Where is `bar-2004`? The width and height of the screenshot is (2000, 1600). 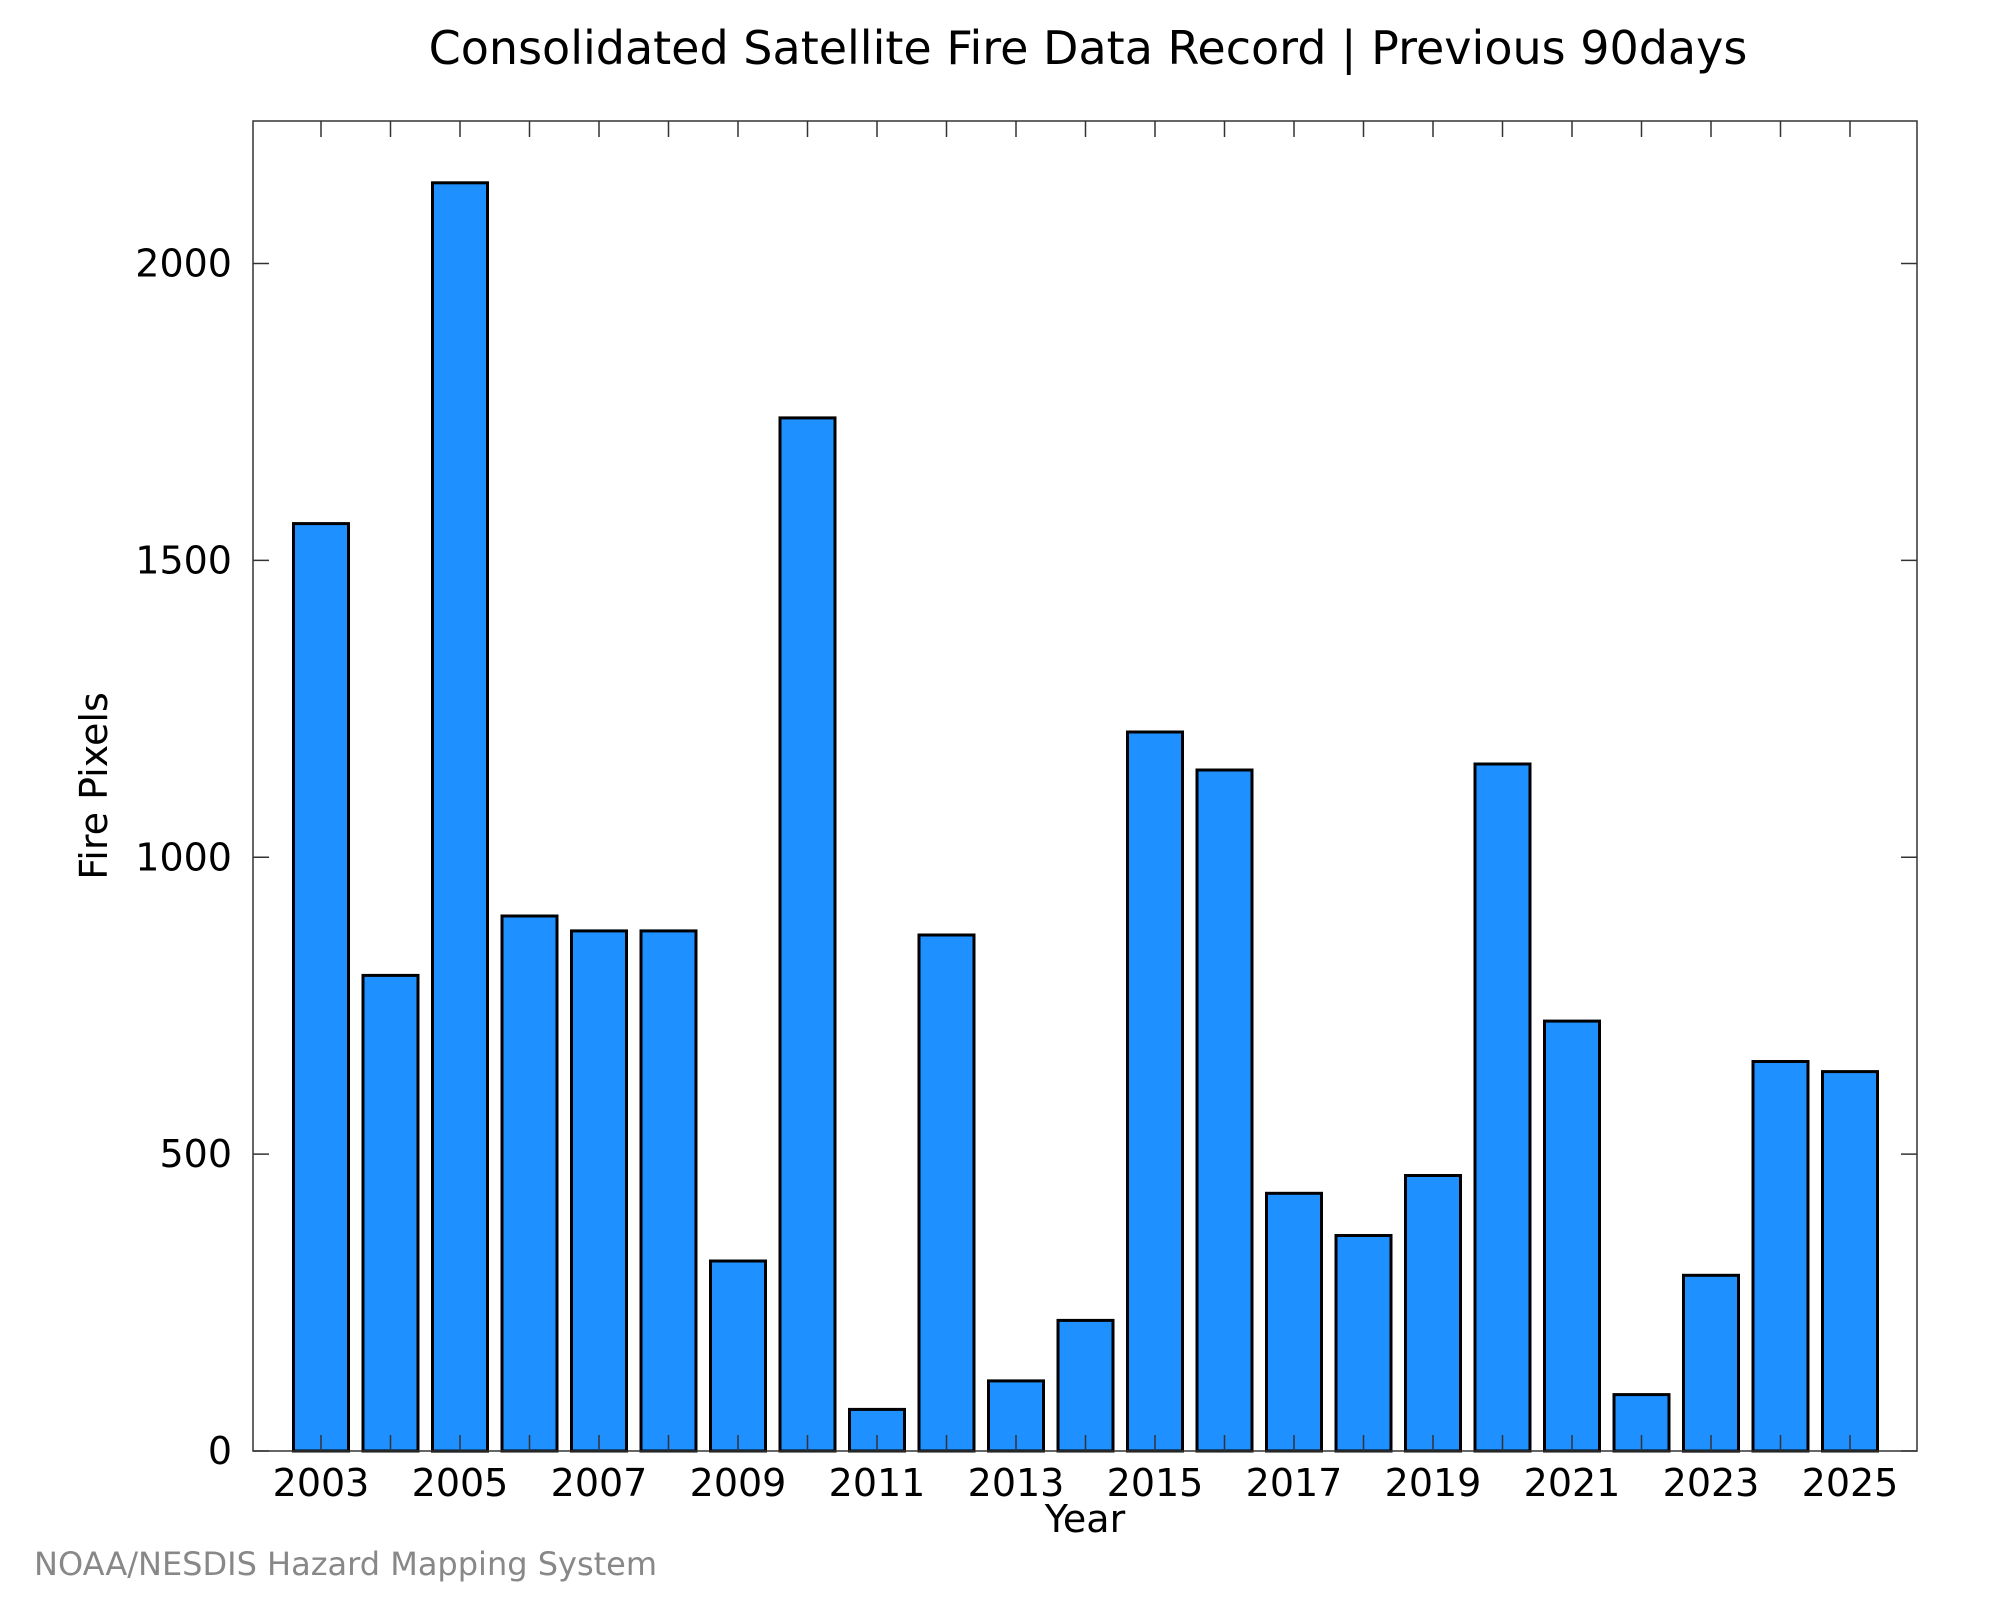 bar-2004 is located at coordinates (390, 1213).